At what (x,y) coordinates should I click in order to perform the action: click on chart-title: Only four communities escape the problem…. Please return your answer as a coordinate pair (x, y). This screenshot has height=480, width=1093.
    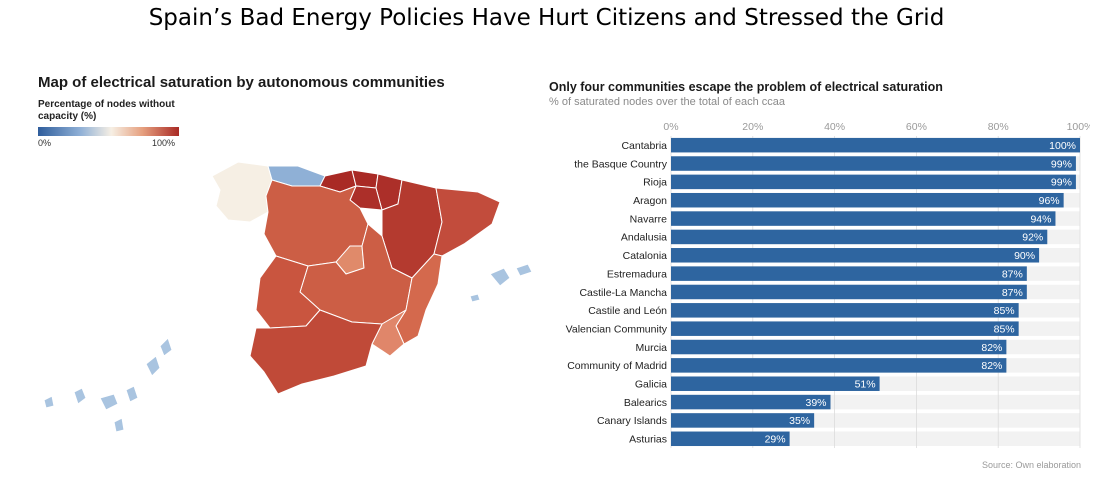
    Looking at the image, I should click on (746, 87).